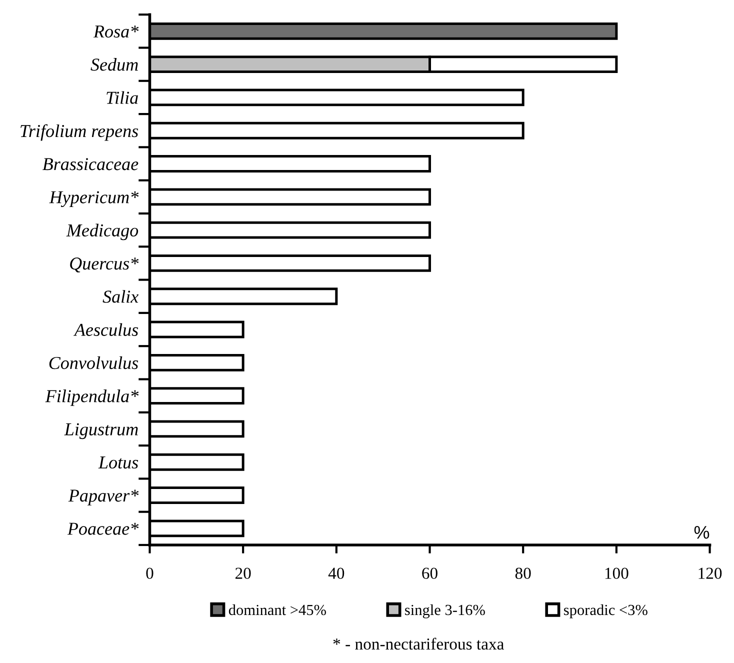  I want to click on y-tick-label: Papaver*, so click(103, 498).